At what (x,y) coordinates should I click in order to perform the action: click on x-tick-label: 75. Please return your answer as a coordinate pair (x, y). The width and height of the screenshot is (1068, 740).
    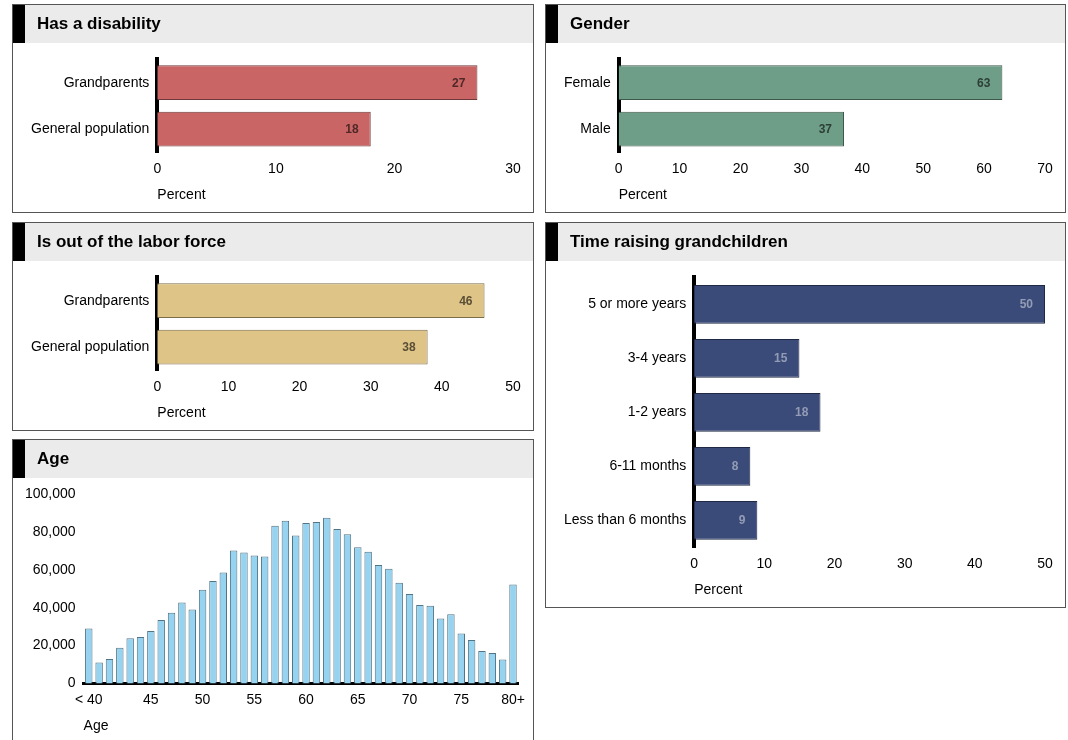
    Looking at the image, I should click on (461, 698).